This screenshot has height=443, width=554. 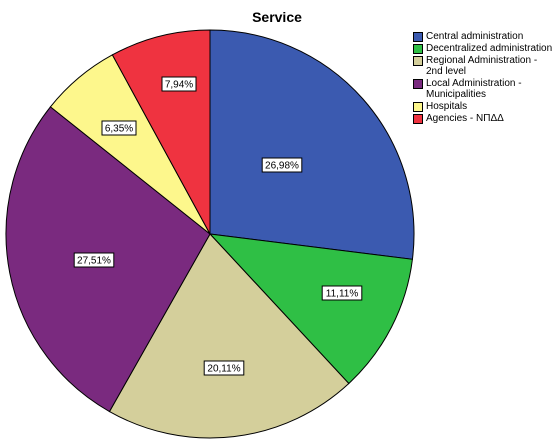 I want to click on legend-label: Local Administration - Municipalities, so click(x=474, y=89).